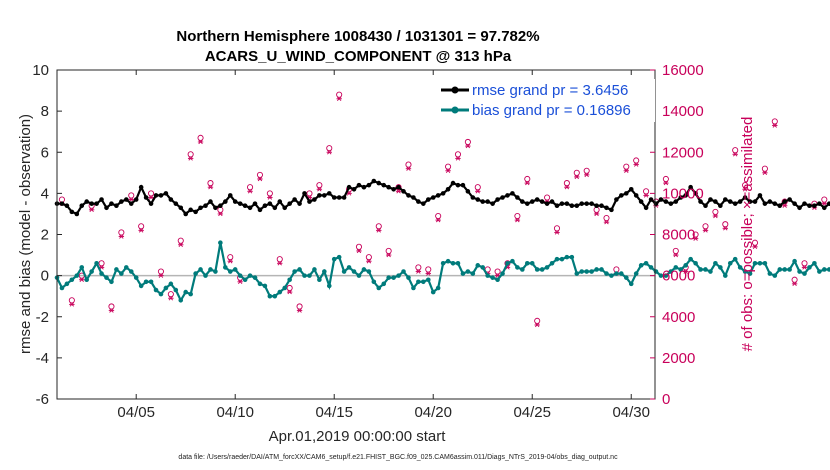 The image size is (830, 470). I want to click on bias-series-line, so click(443, 272).